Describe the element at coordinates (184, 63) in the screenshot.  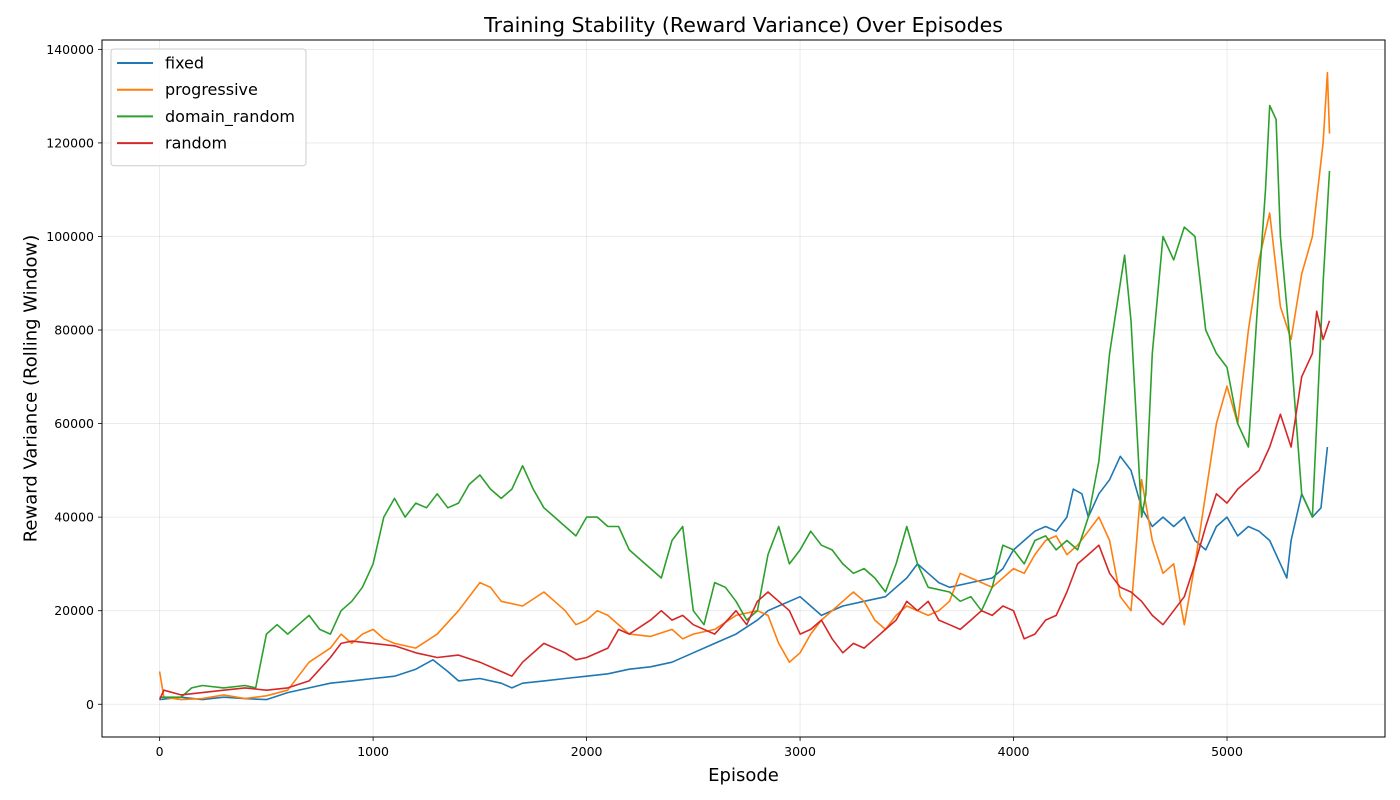
I see `legend-label-fixed: fixed` at that location.